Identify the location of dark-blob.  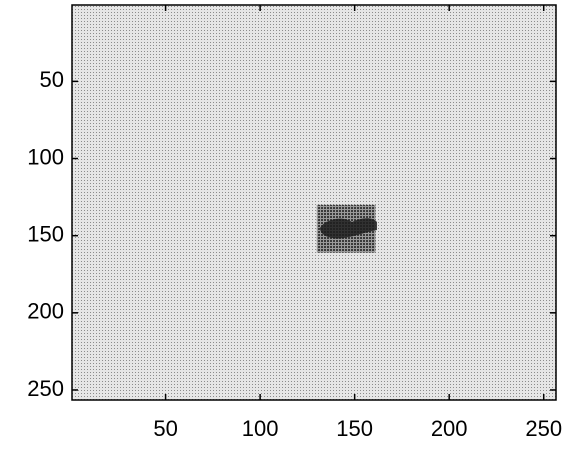
(348, 228).